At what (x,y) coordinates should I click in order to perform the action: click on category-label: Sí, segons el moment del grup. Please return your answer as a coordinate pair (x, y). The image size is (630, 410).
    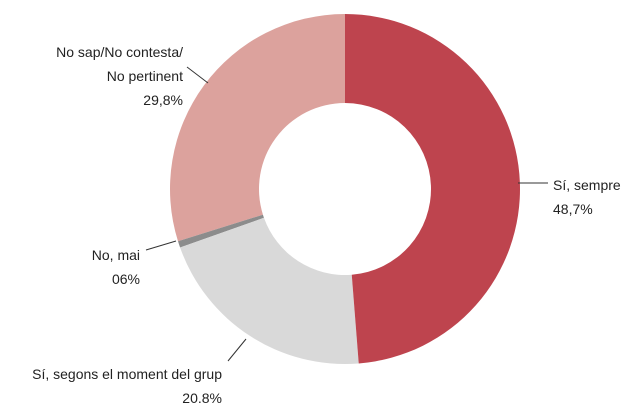
    Looking at the image, I should click on (127, 374).